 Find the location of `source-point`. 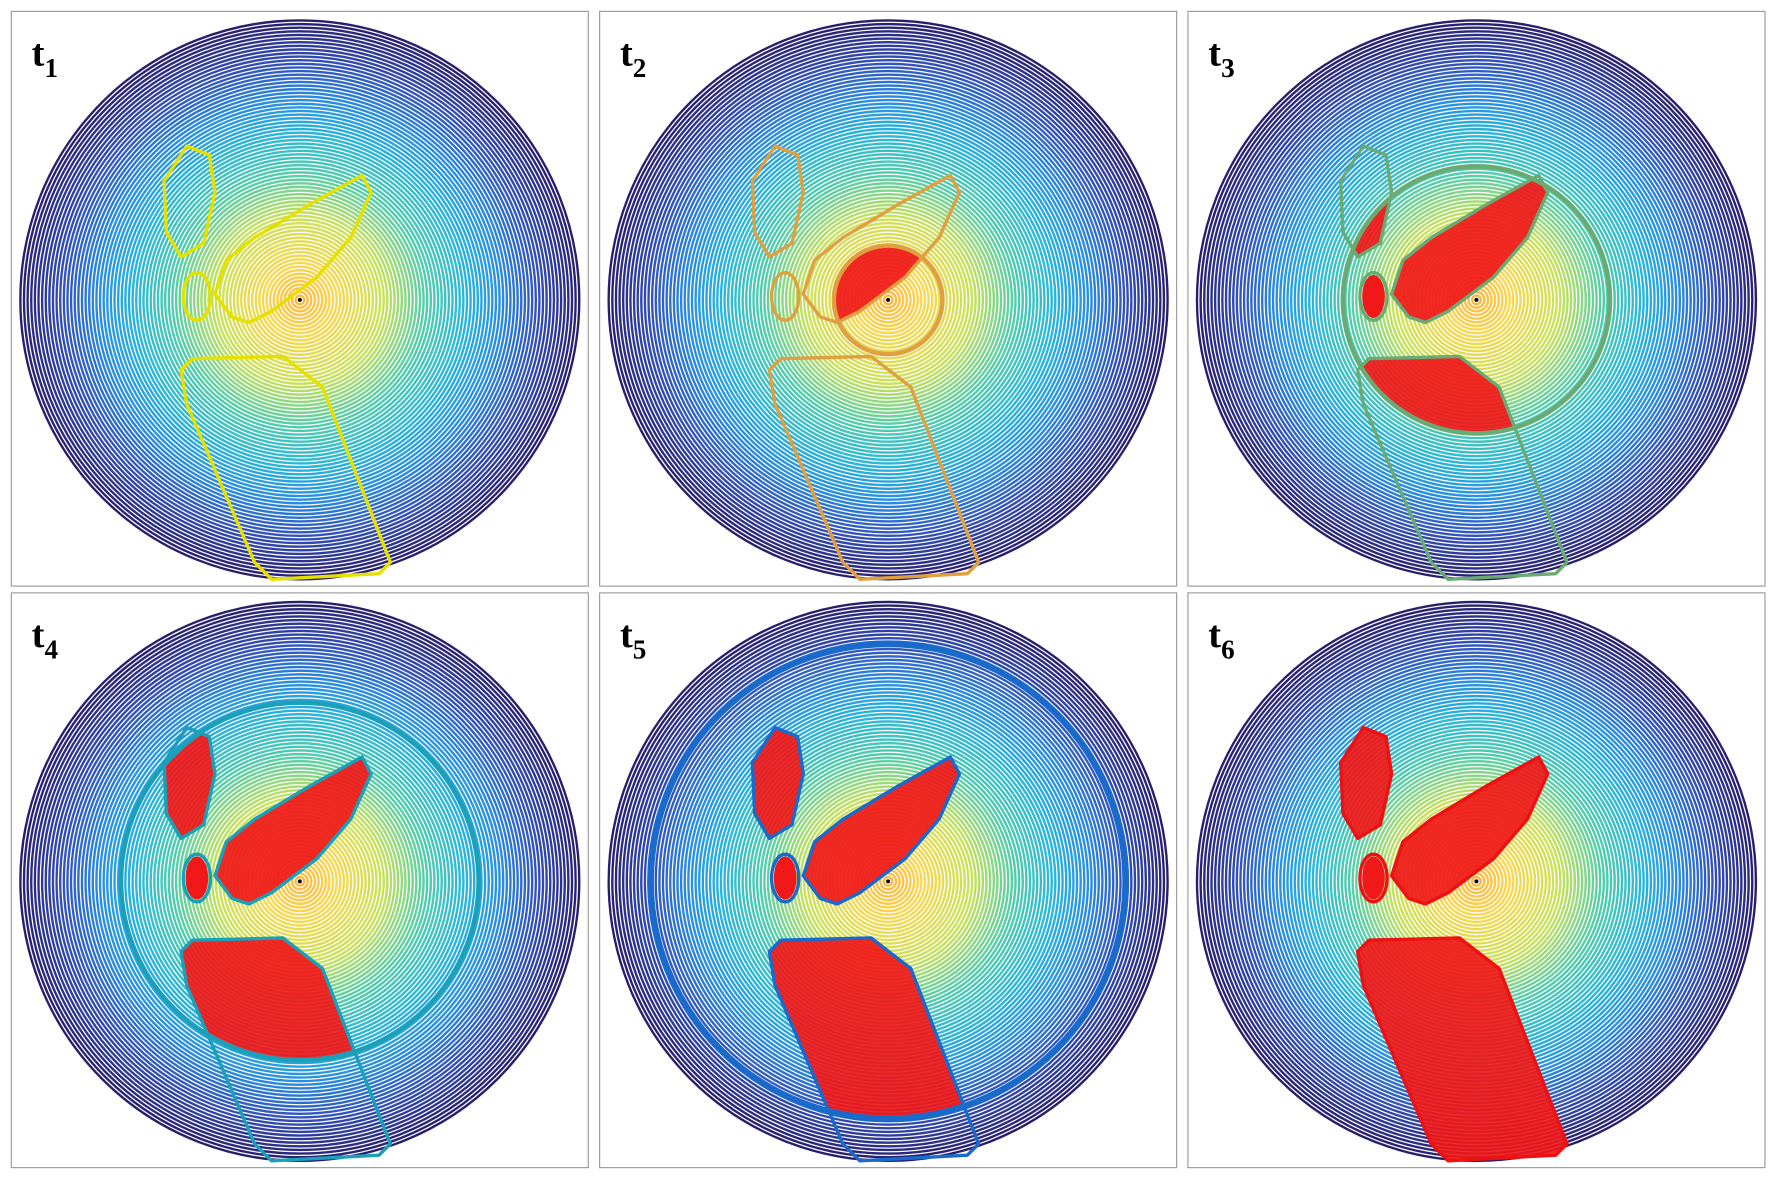

source-point is located at coordinates (299, 299).